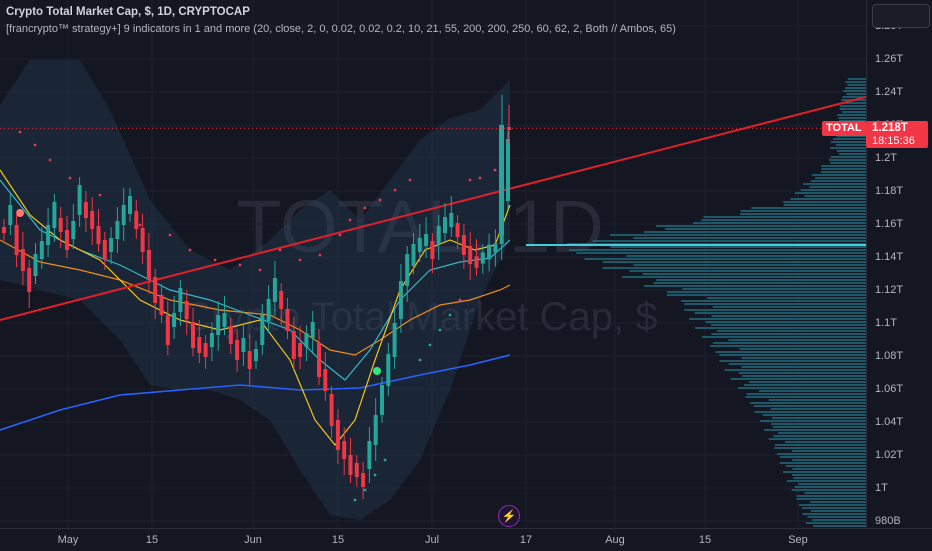 The width and height of the screenshot is (932, 551). Describe the element at coordinates (432, 540) in the screenshot. I see `time-tick-label: Jul` at that location.